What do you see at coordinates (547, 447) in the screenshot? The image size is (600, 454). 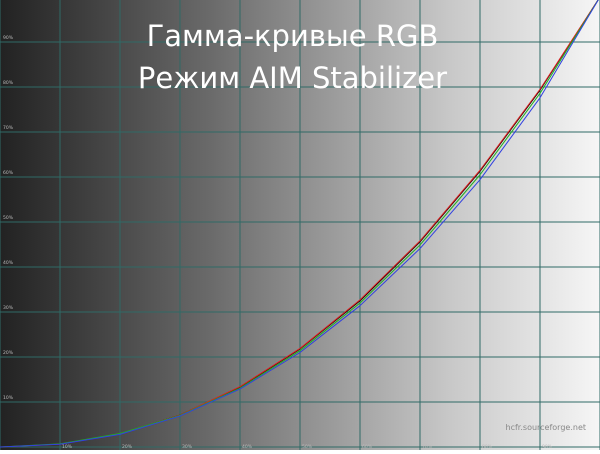 I see `x-tick-label: 90%` at bounding box center [547, 447].